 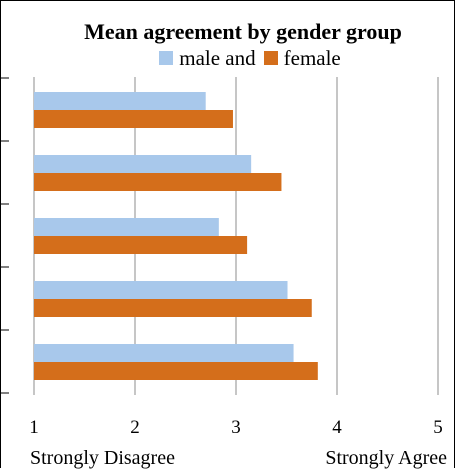 I want to click on x-tick-label-1: 1, so click(x=34, y=427).